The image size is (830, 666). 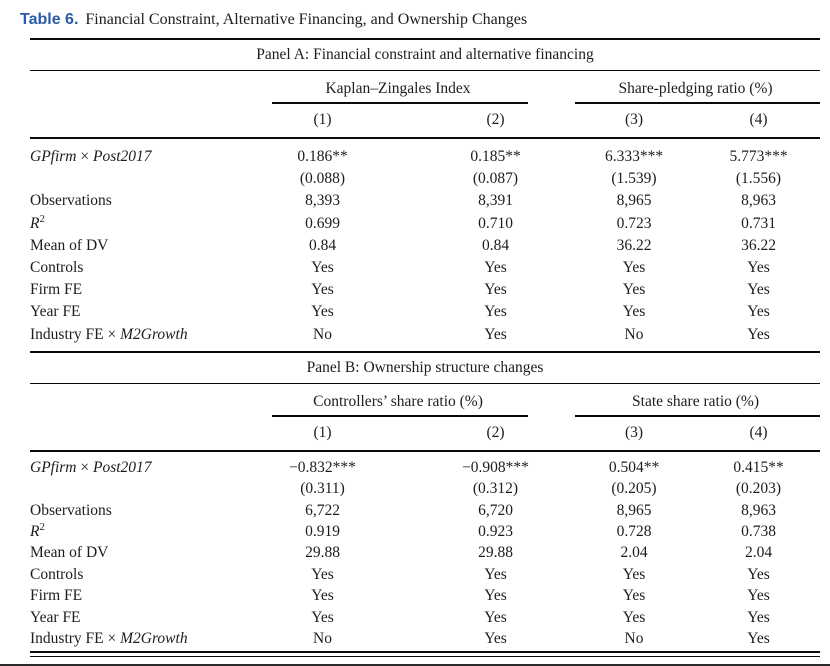 What do you see at coordinates (400, 415) in the screenshot?
I see `column-group-underline` at bounding box center [400, 415].